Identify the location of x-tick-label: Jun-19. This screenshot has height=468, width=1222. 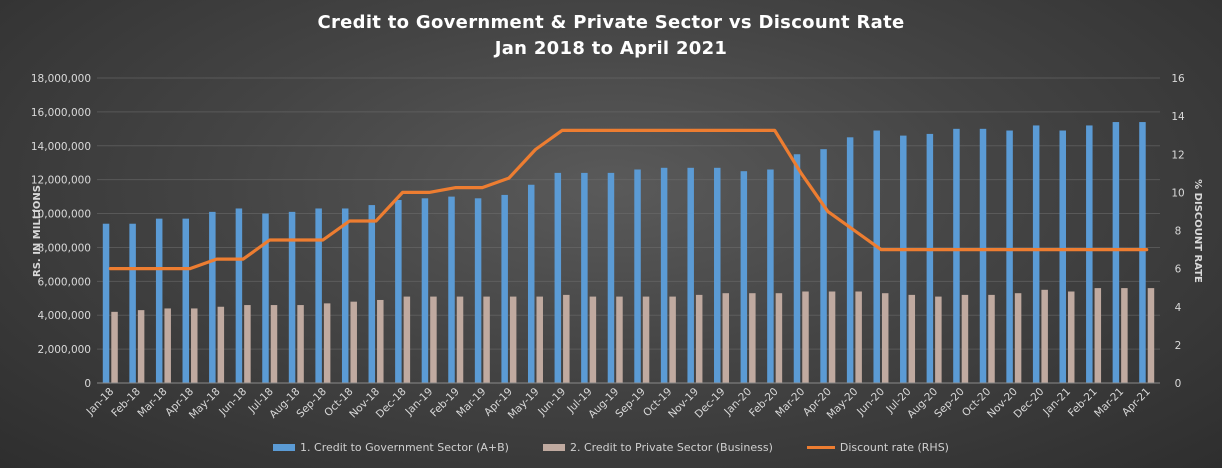
(551, 402).